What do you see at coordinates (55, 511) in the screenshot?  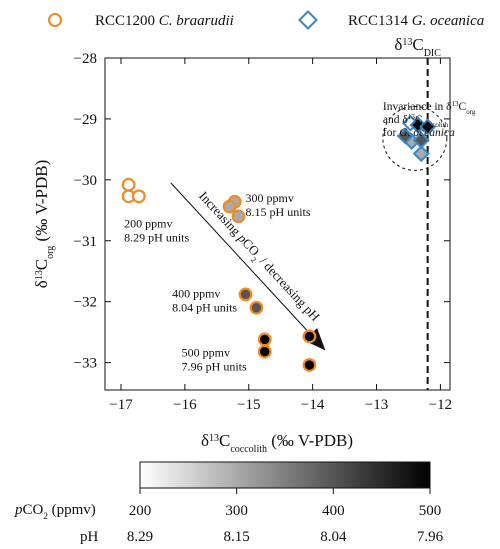 I see `colorbar-pco2-label: pCO2 (ppmv)` at bounding box center [55, 511].